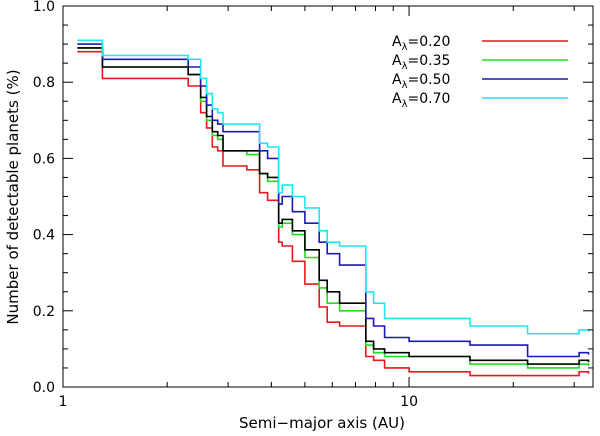  I want to click on x-tick-label: 1, so click(63, 402).